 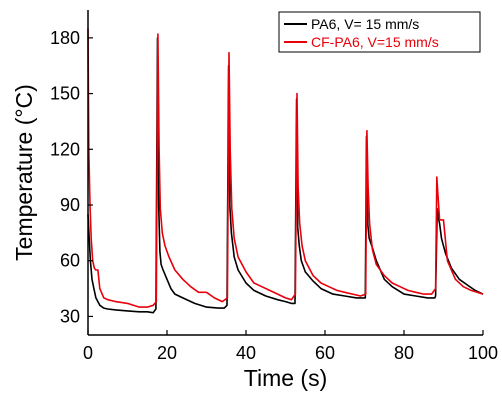 What do you see at coordinates (246, 353) in the screenshot?
I see `x-tick-label: 40` at bounding box center [246, 353].